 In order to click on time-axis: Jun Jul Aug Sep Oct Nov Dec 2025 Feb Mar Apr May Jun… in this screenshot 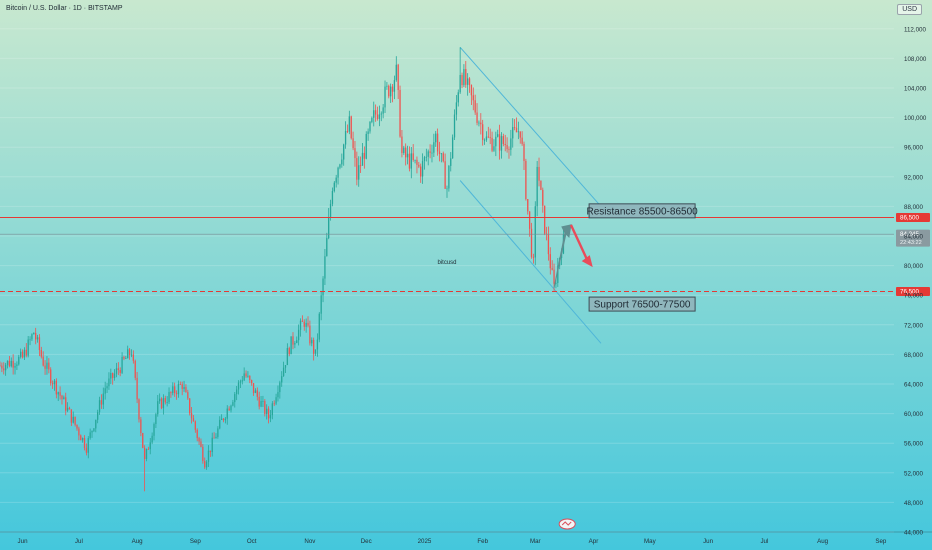, I will do `click(466, 538)`.